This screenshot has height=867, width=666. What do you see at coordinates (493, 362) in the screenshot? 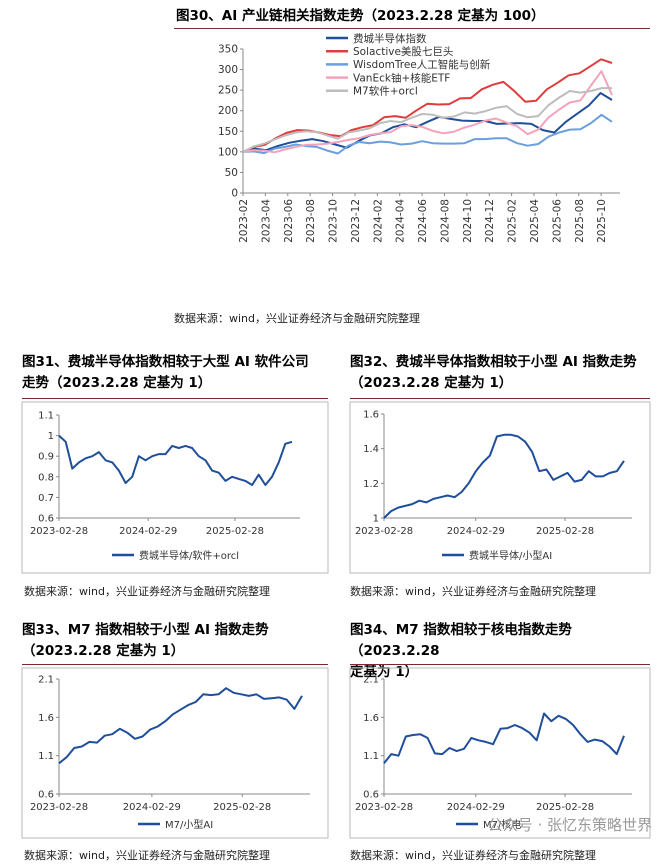
I see `chart32-title-line1: 图32、费城半导体指数相较于小型 AI 指数走势` at bounding box center [493, 362].